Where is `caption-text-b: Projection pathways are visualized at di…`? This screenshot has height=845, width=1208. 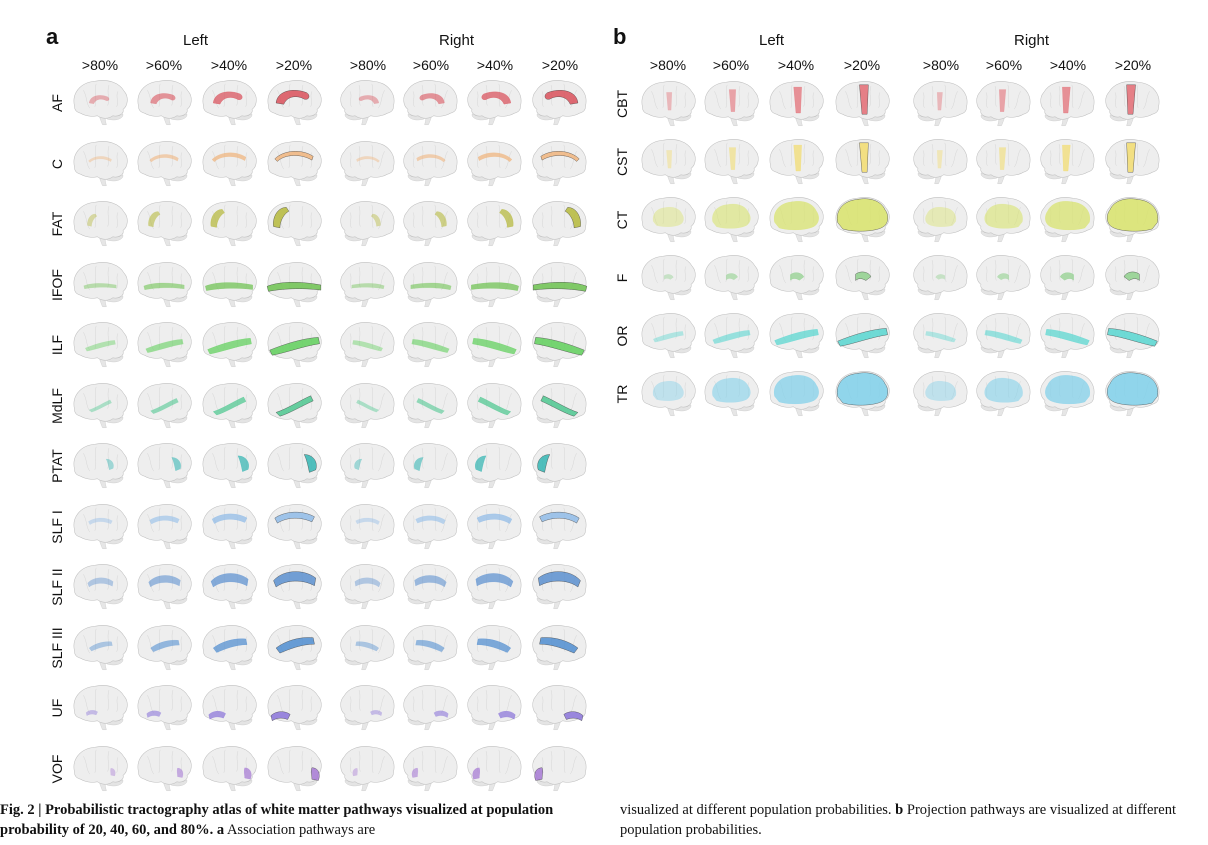 caption-text-b: Projection pathways are visualized at di… is located at coordinates (898, 820).